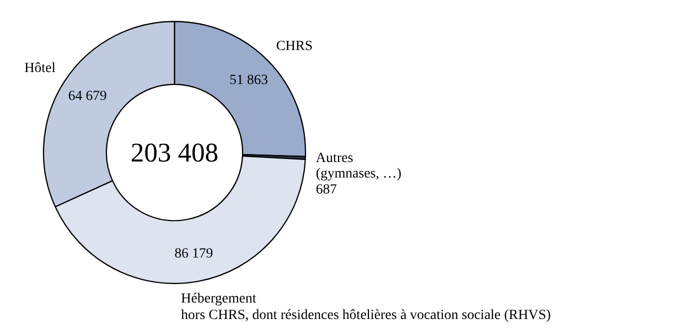  What do you see at coordinates (359, 166) in the screenshot?
I see `slice-label: Autres (gymnases, …)` at bounding box center [359, 166].